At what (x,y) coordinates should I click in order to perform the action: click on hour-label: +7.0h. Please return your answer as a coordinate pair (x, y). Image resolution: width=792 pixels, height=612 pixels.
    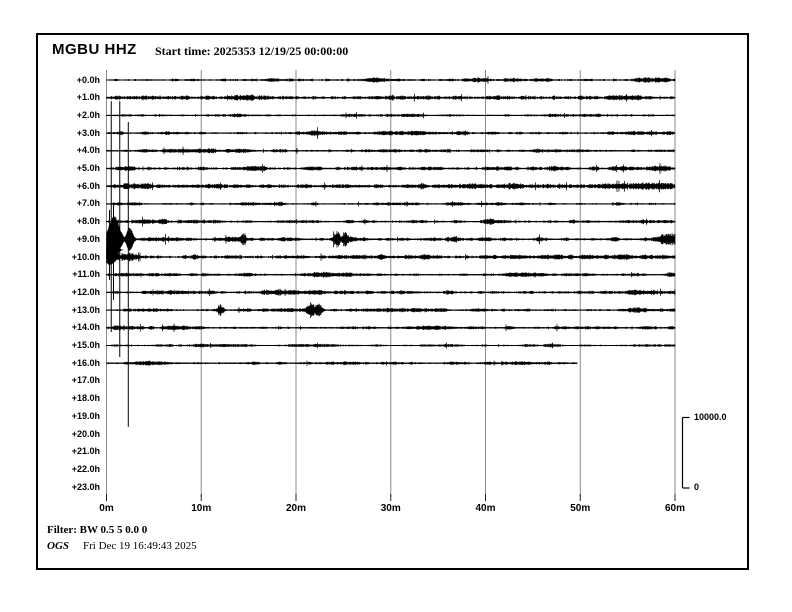
    Looking at the image, I should click on (88, 203).